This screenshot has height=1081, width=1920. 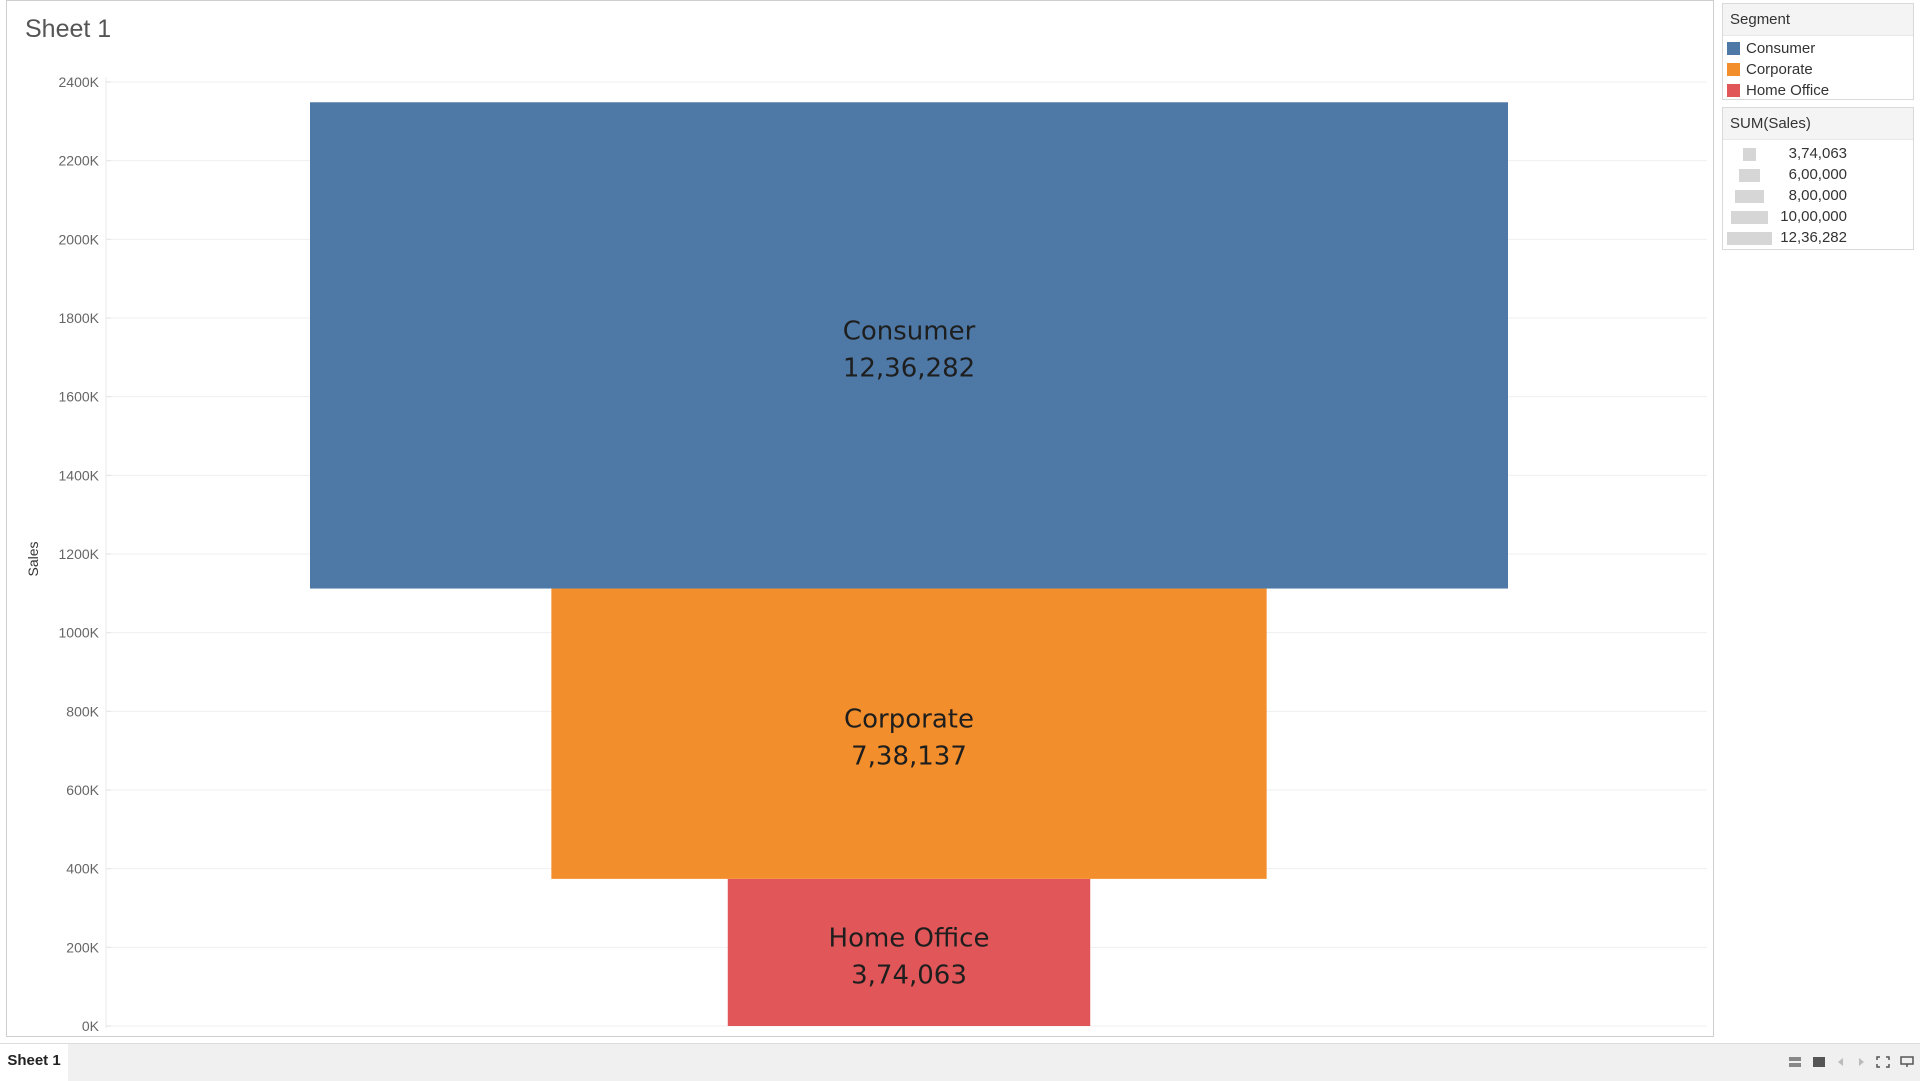 What do you see at coordinates (1851, 1063) in the screenshot?
I see `toolbar` at bounding box center [1851, 1063].